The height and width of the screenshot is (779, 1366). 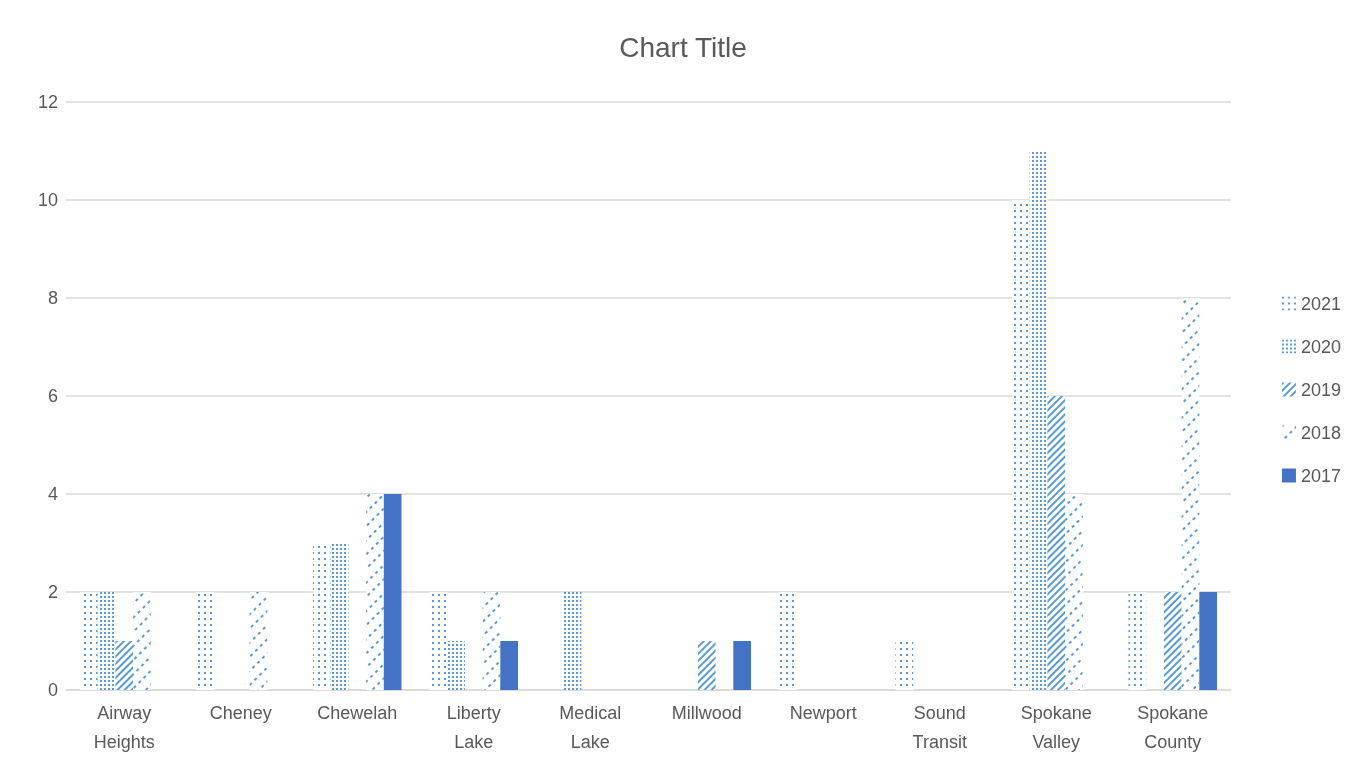 What do you see at coordinates (1056, 727) in the screenshot?
I see `x-tick-label: Spokane Valley` at bounding box center [1056, 727].